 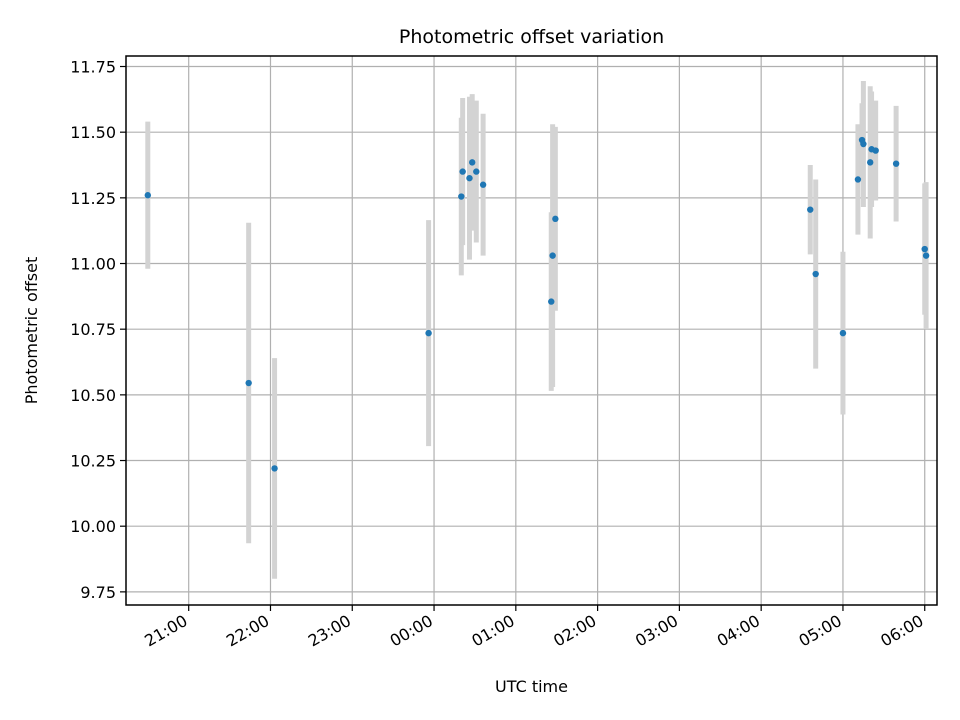 I want to click on y-tick-label: 11.00, so click(x=93, y=264).